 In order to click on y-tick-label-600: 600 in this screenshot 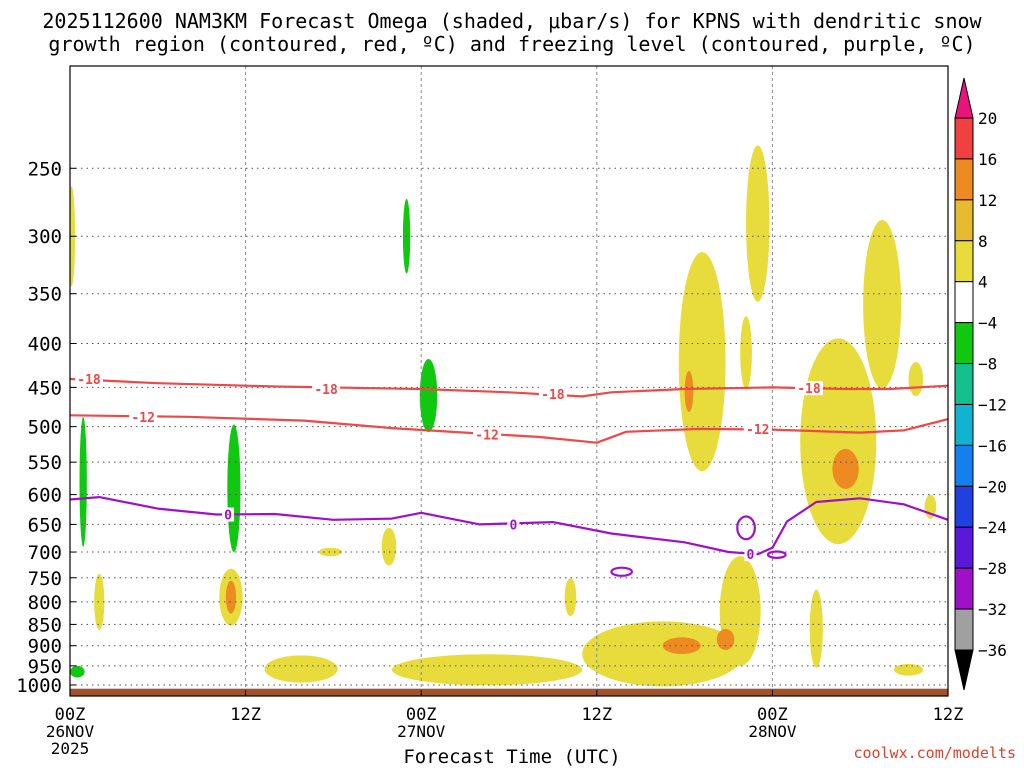, I will do `click(45, 496)`.